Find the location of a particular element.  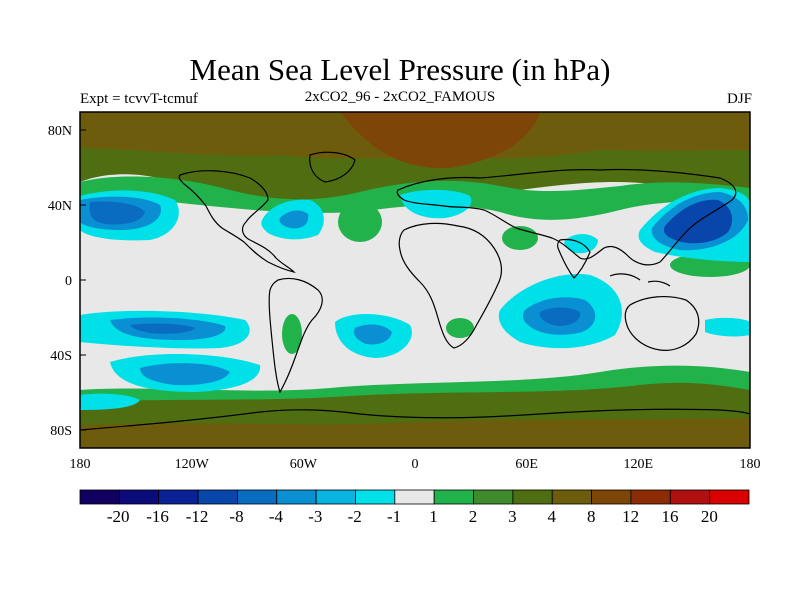

npacific-west-neg4 is located at coordinates (117, 213).